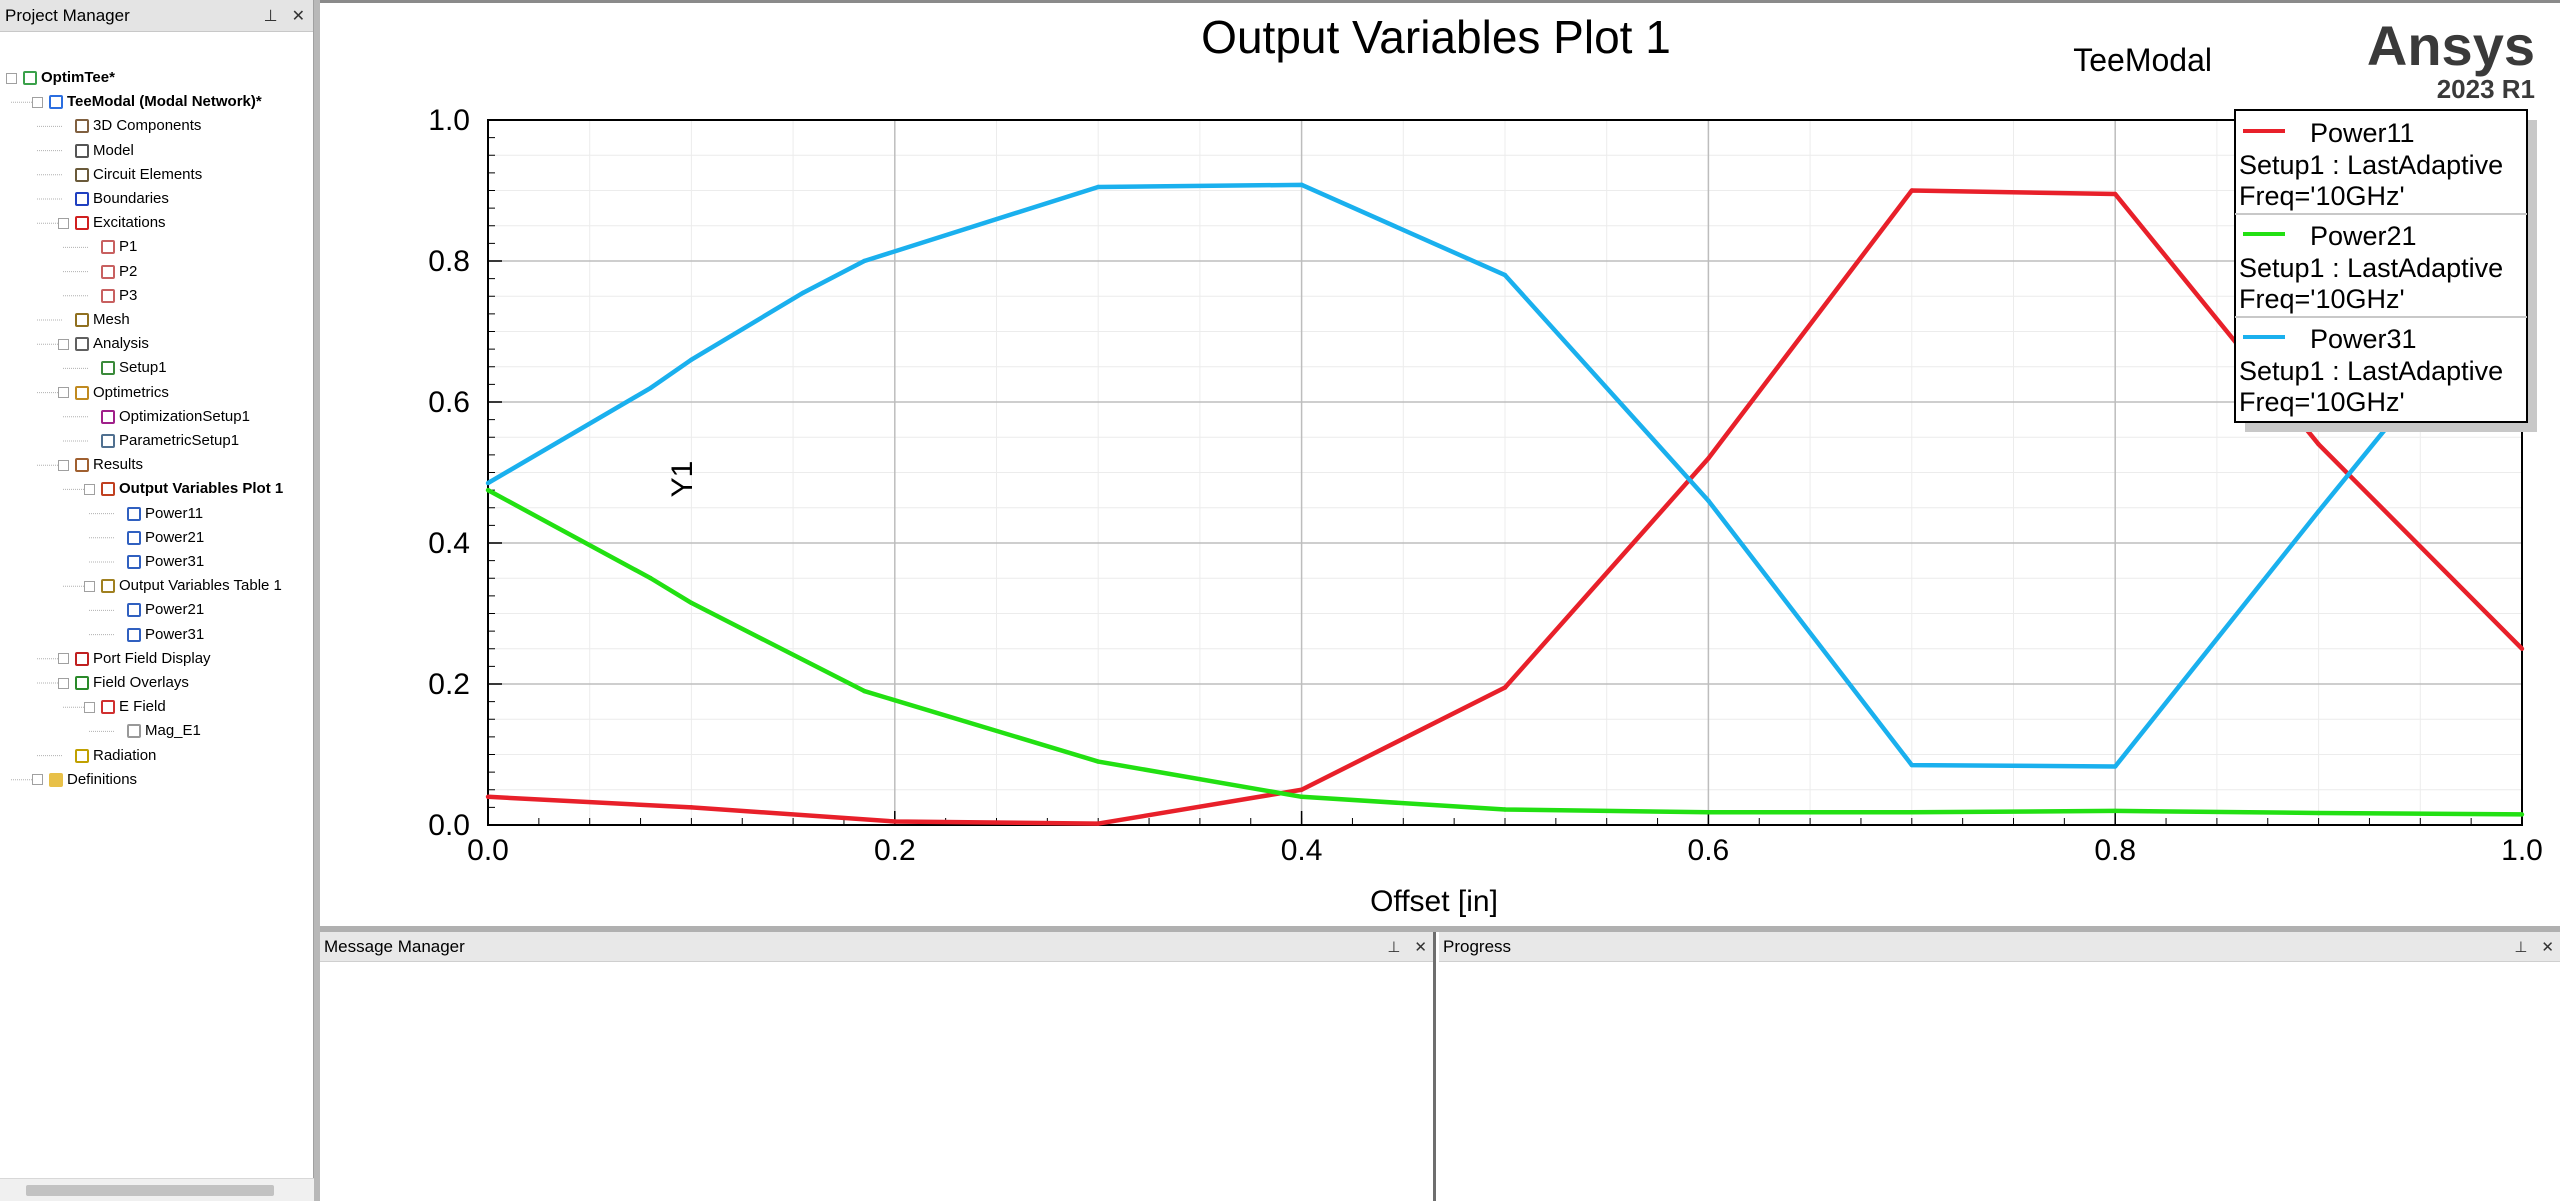  I want to click on tree-item-label: Power11, so click(174, 513).